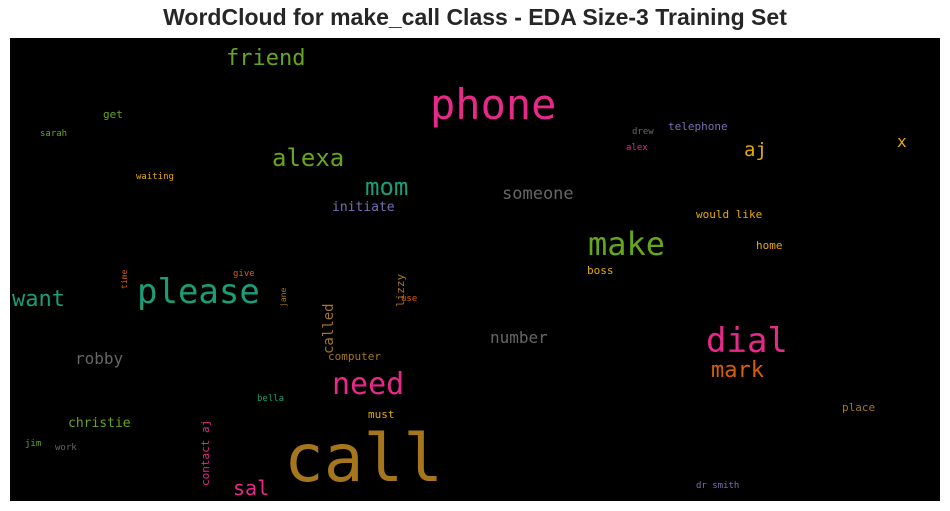  What do you see at coordinates (363, 458) in the screenshot?
I see `word-call: call` at bounding box center [363, 458].